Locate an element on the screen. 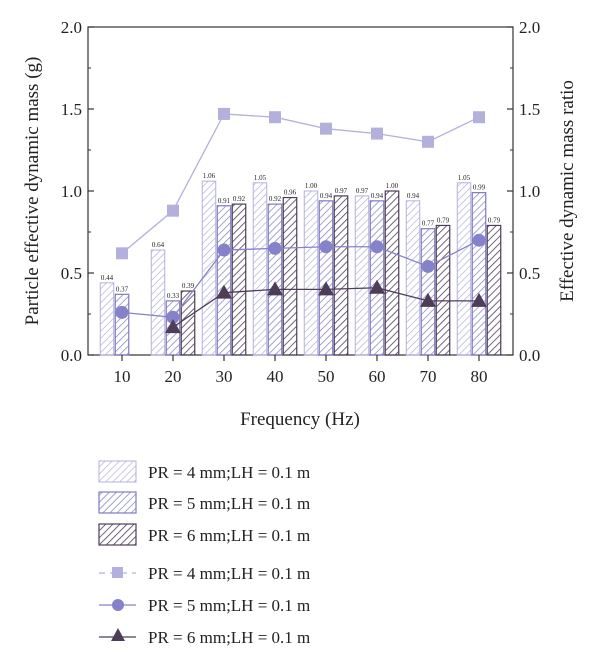 Image resolution: width=600 pixels, height=669 pixels. y-right-tick-label: 0.5 is located at coordinates (529, 273).